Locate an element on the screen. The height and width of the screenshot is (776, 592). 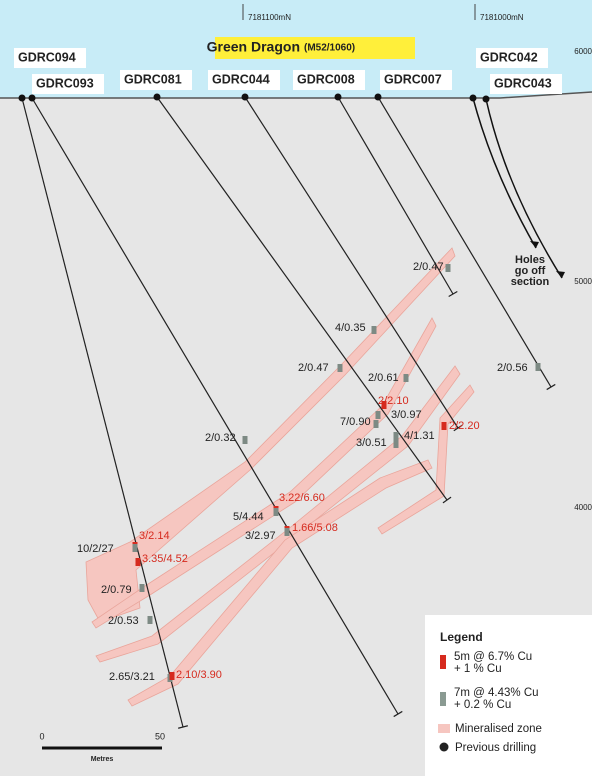
northing-label: 7181000mN is located at coordinates (502, 17).